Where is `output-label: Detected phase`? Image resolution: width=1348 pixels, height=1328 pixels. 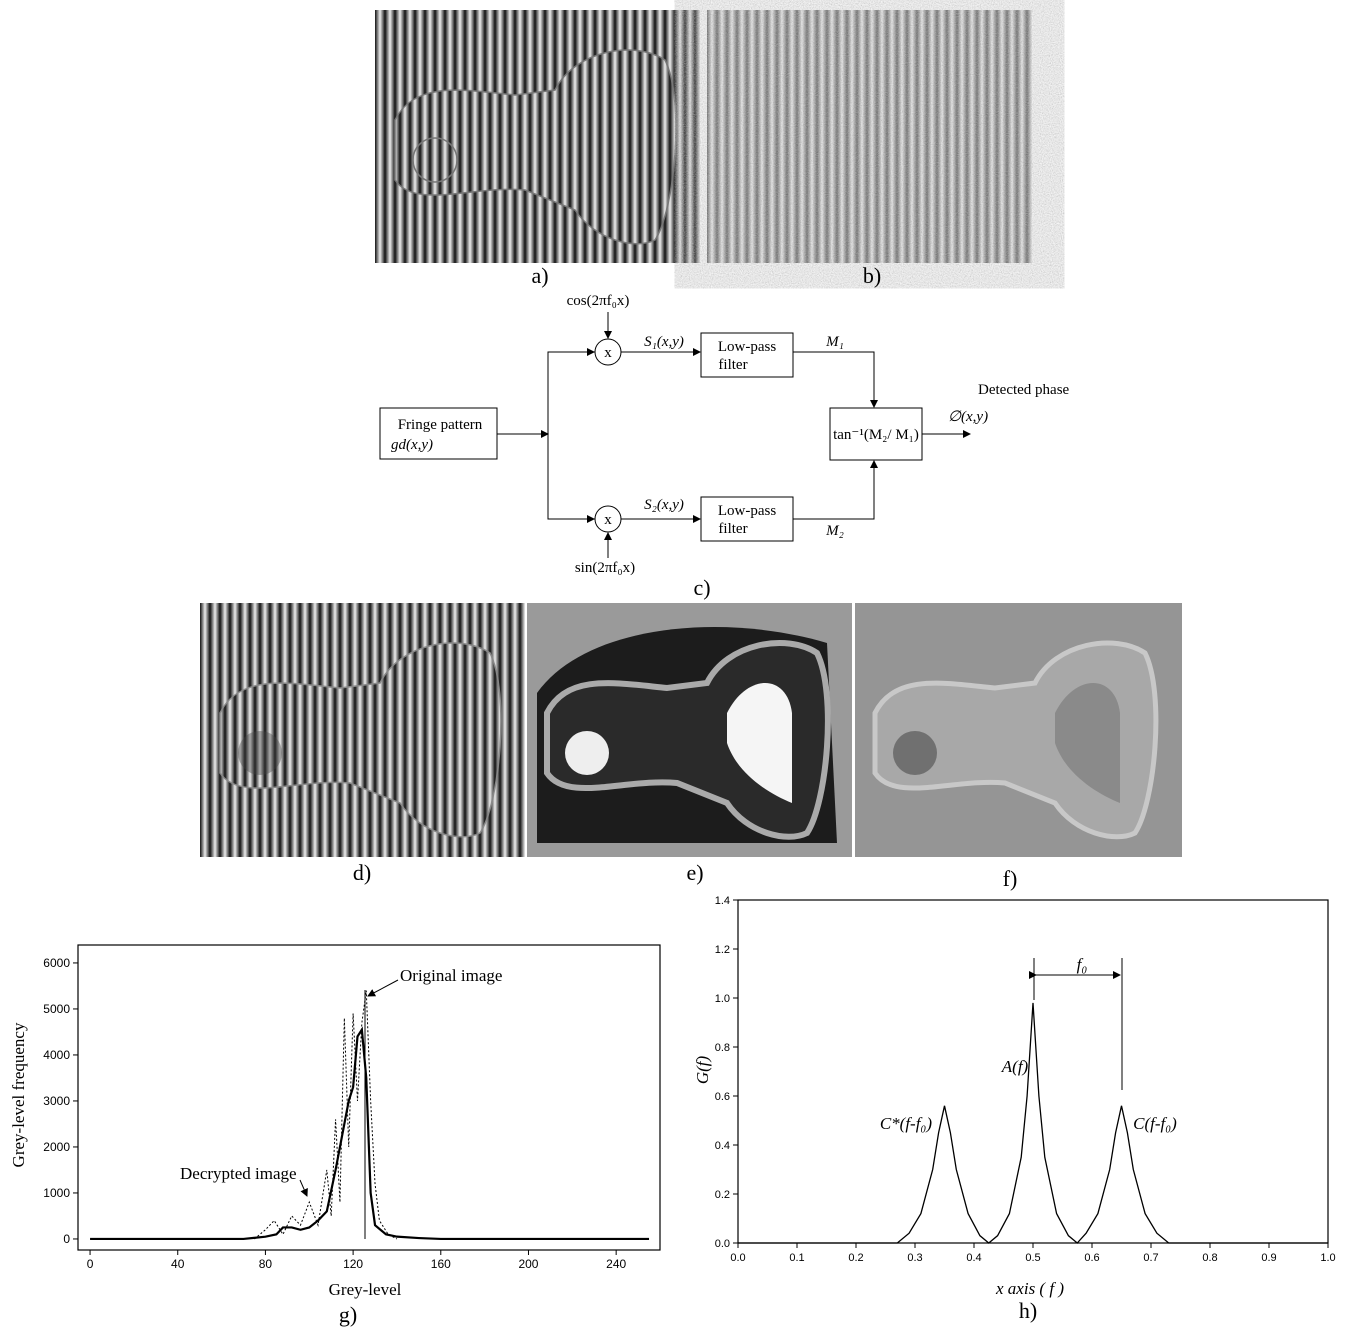
output-label: Detected phase is located at coordinates (1024, 390).